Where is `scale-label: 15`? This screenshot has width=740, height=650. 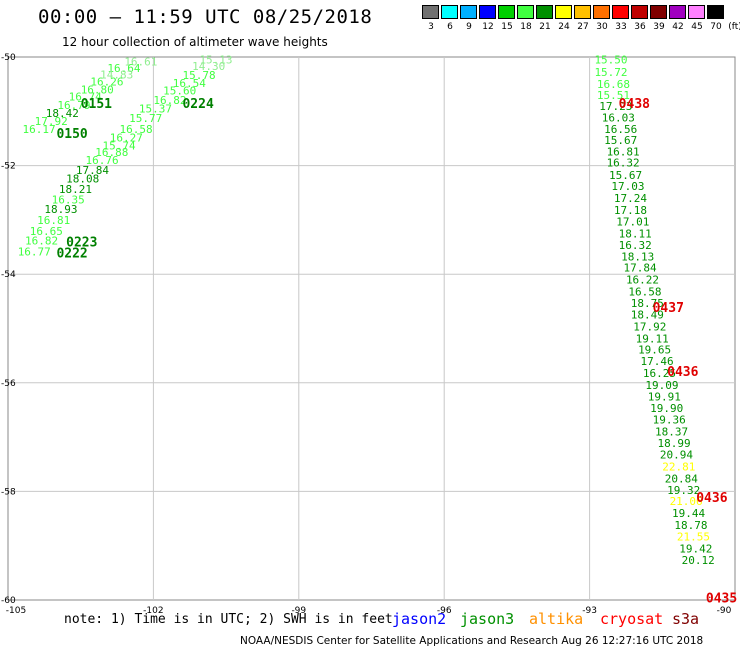 scale-label: 15 is located at coordinates (507, 27).